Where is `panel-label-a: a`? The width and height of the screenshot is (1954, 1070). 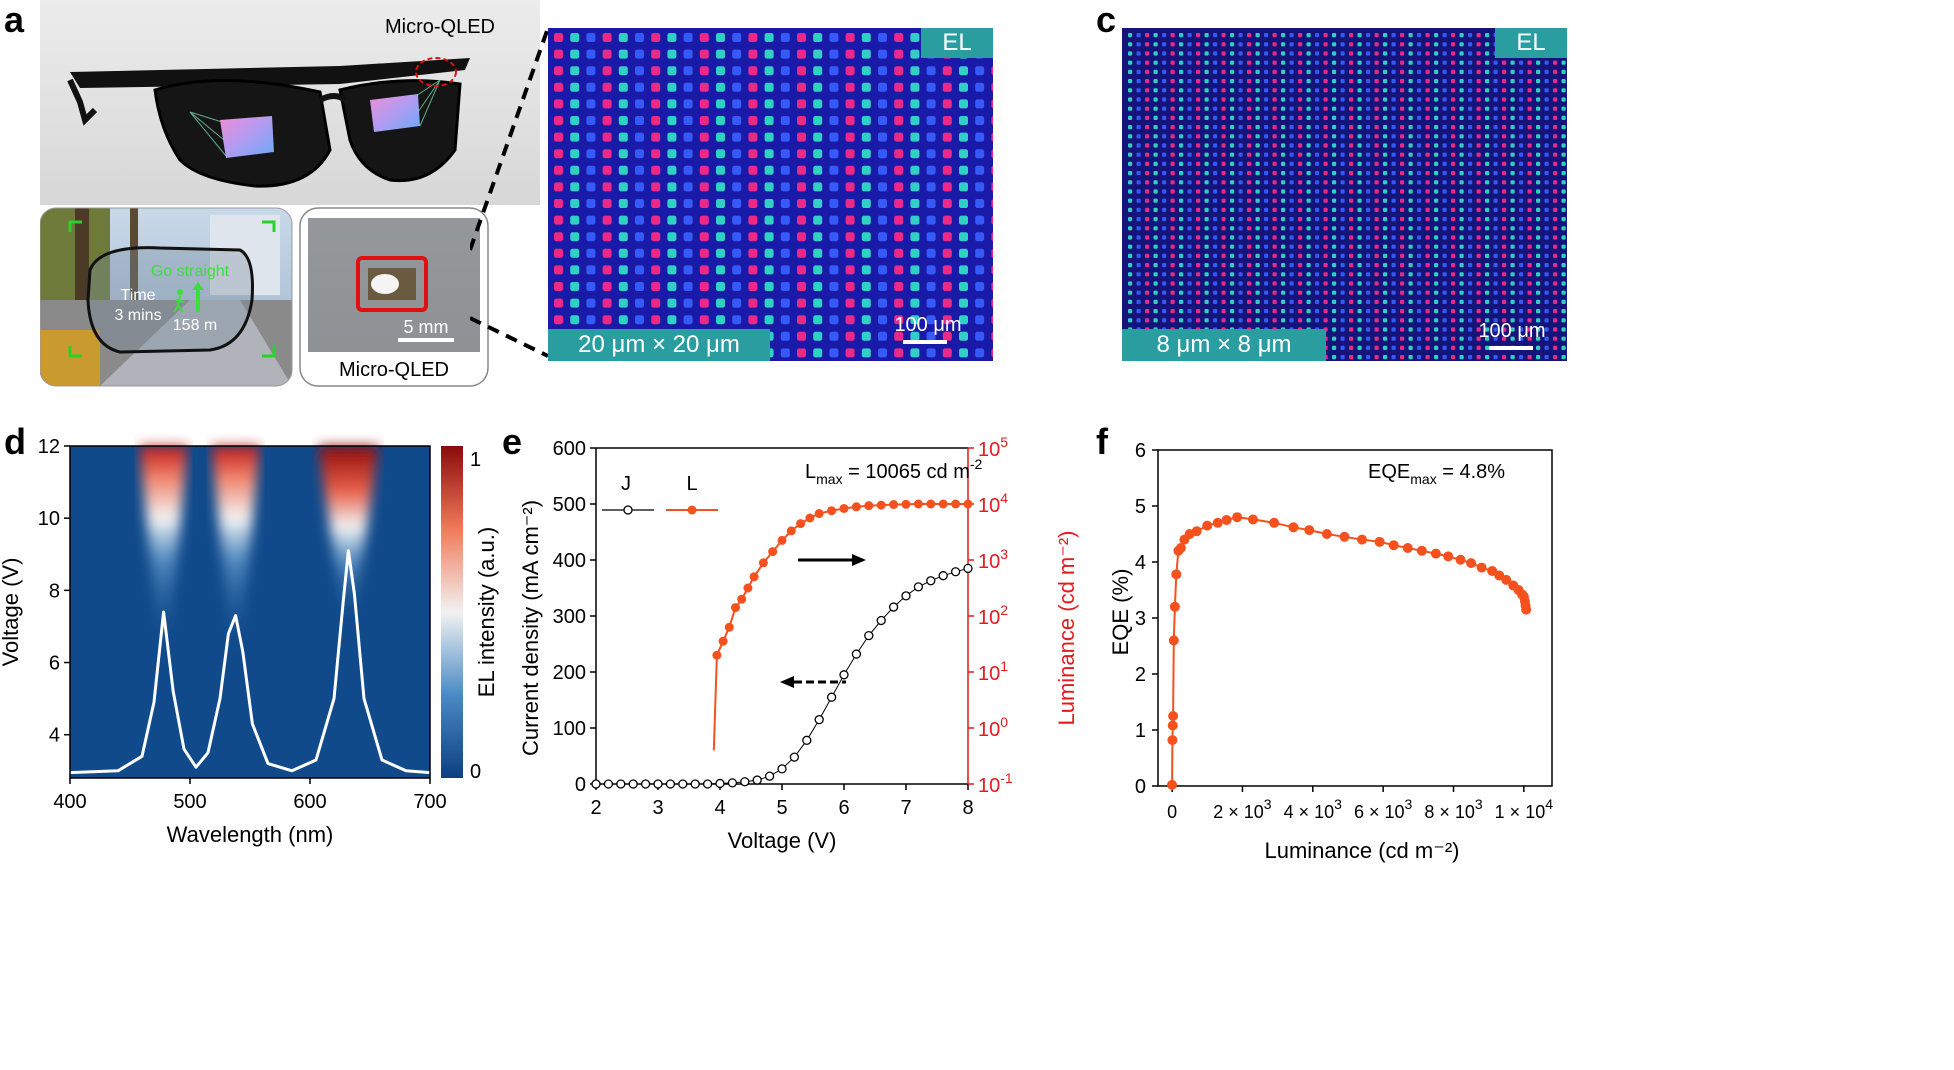 panel-label-a: a is located at coordinates (14, 20).